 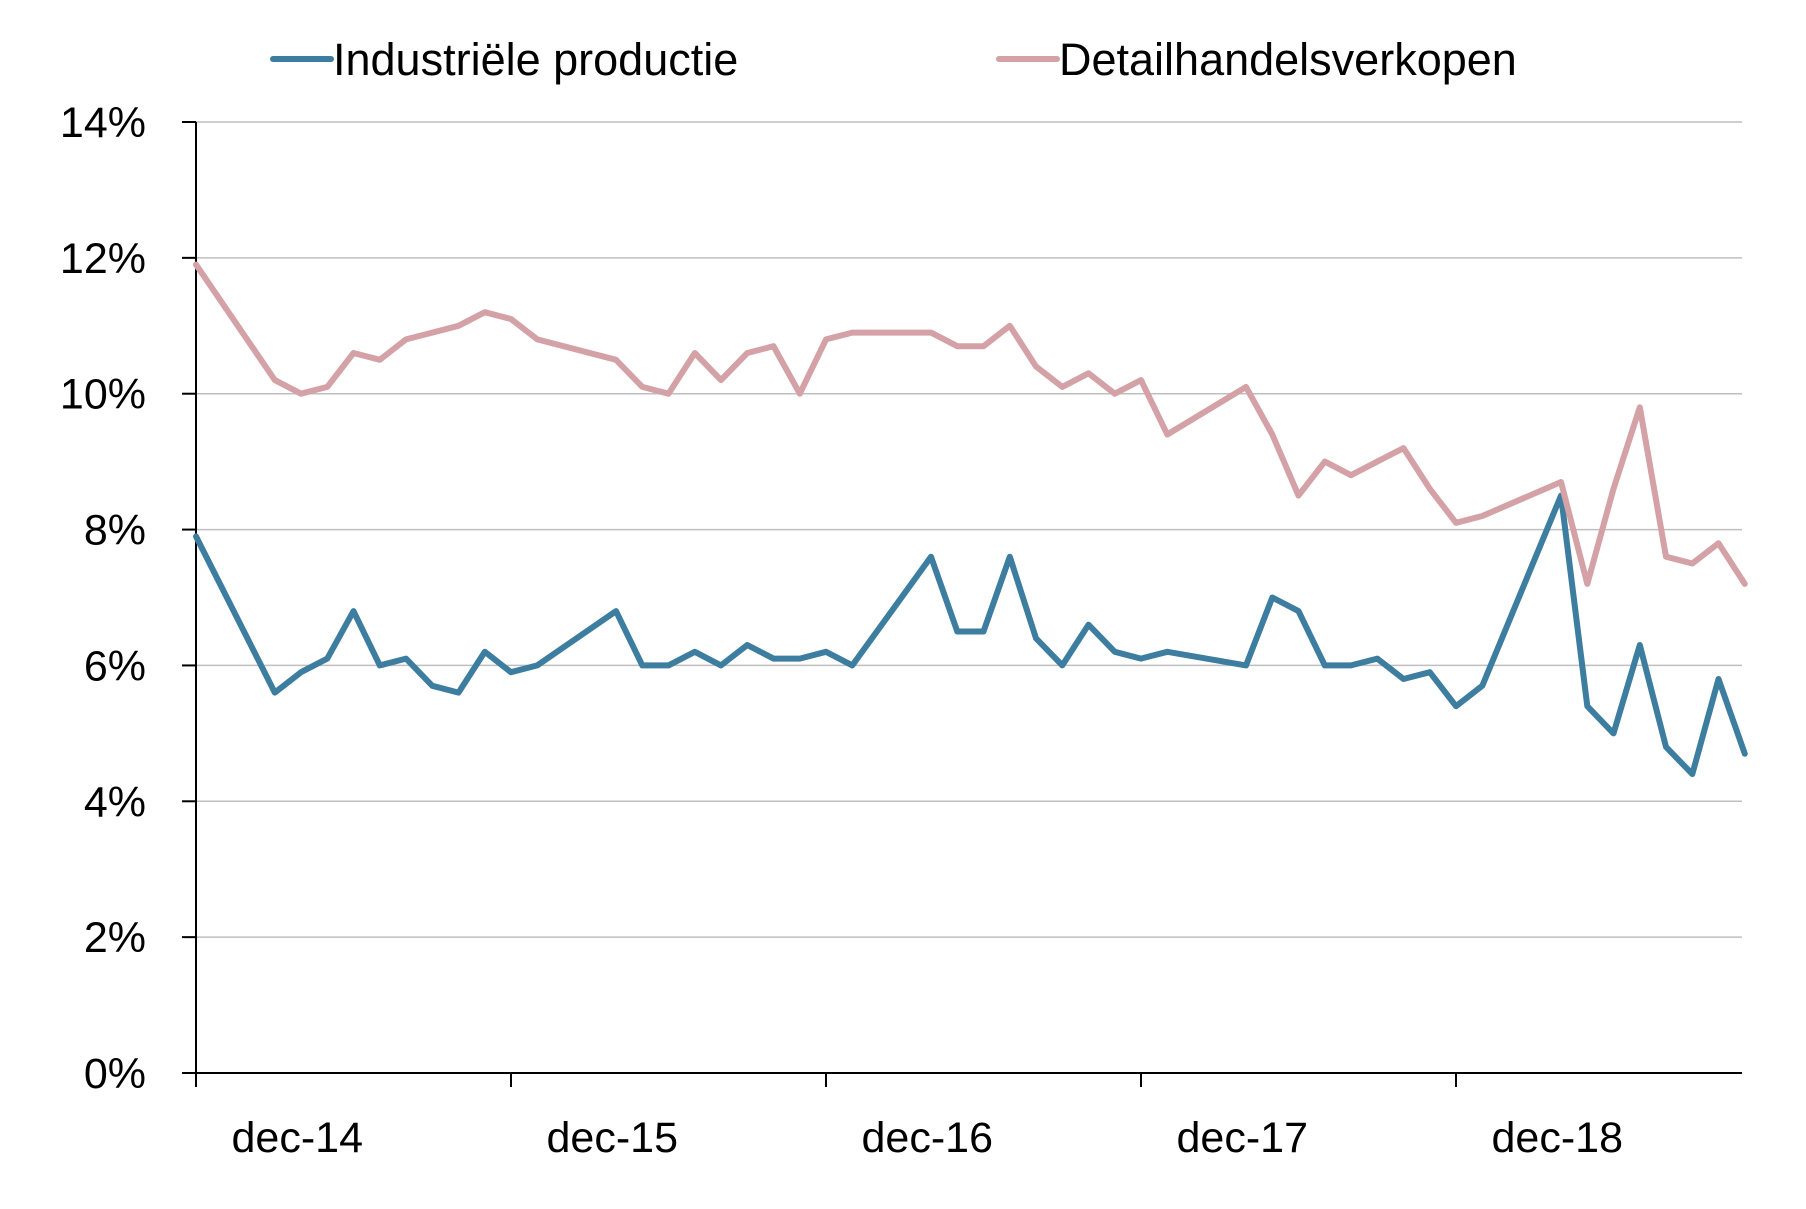 I want to click on x-tick-label: dec-15, so click(x=612, y=1138).